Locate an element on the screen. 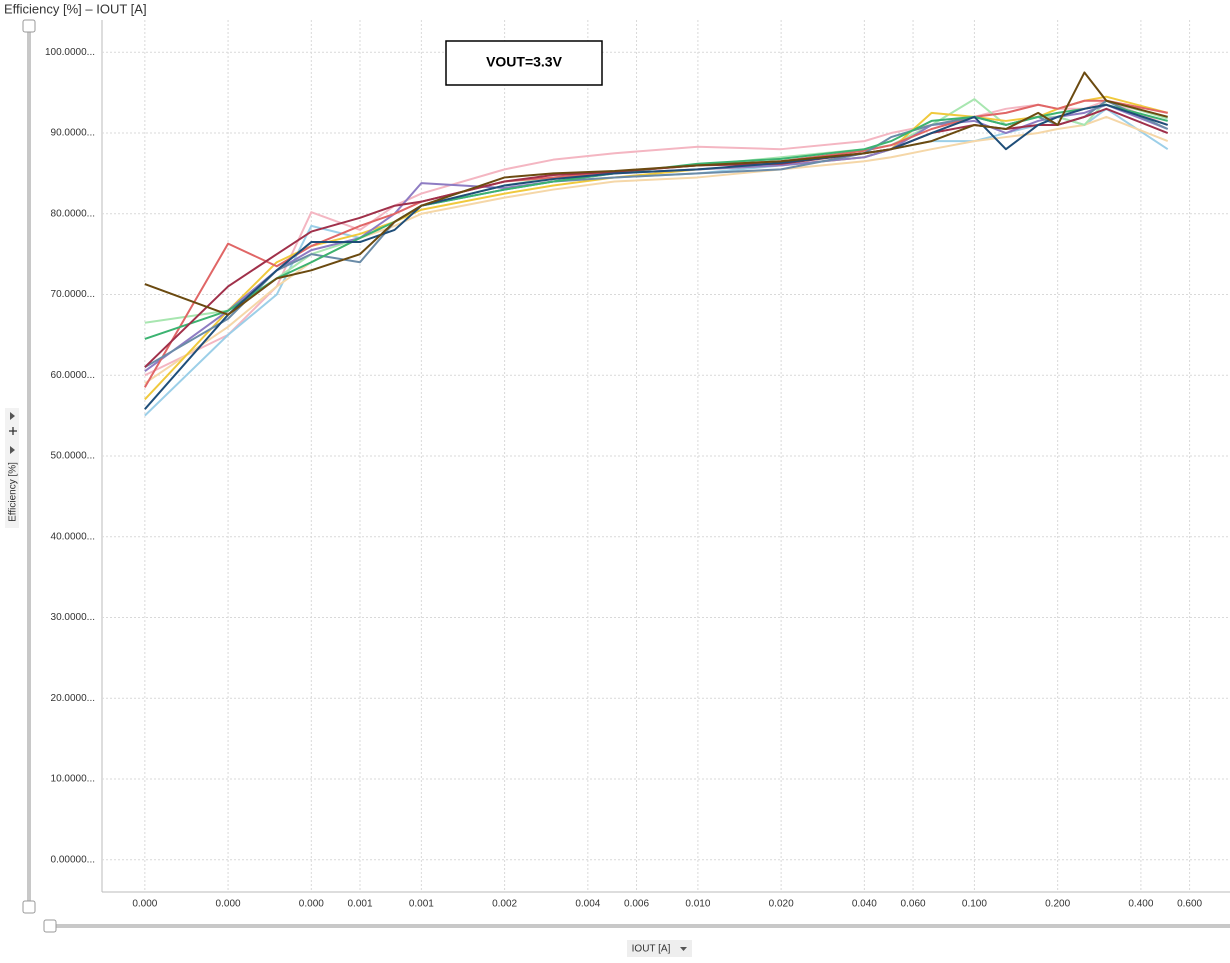 This screenshot has height=963, width=1230. x-axis-label: IOUT [A] is located at coordinates (651, 949).